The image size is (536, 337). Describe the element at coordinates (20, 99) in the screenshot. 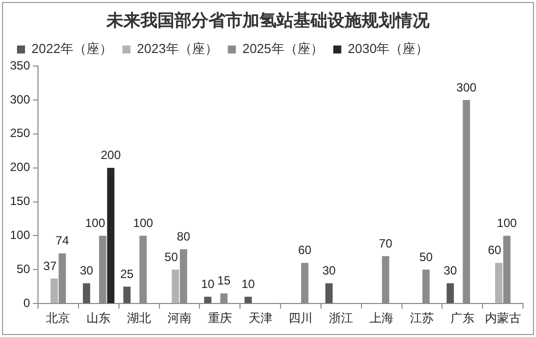

I see `y-tick-label: 300` at that location.